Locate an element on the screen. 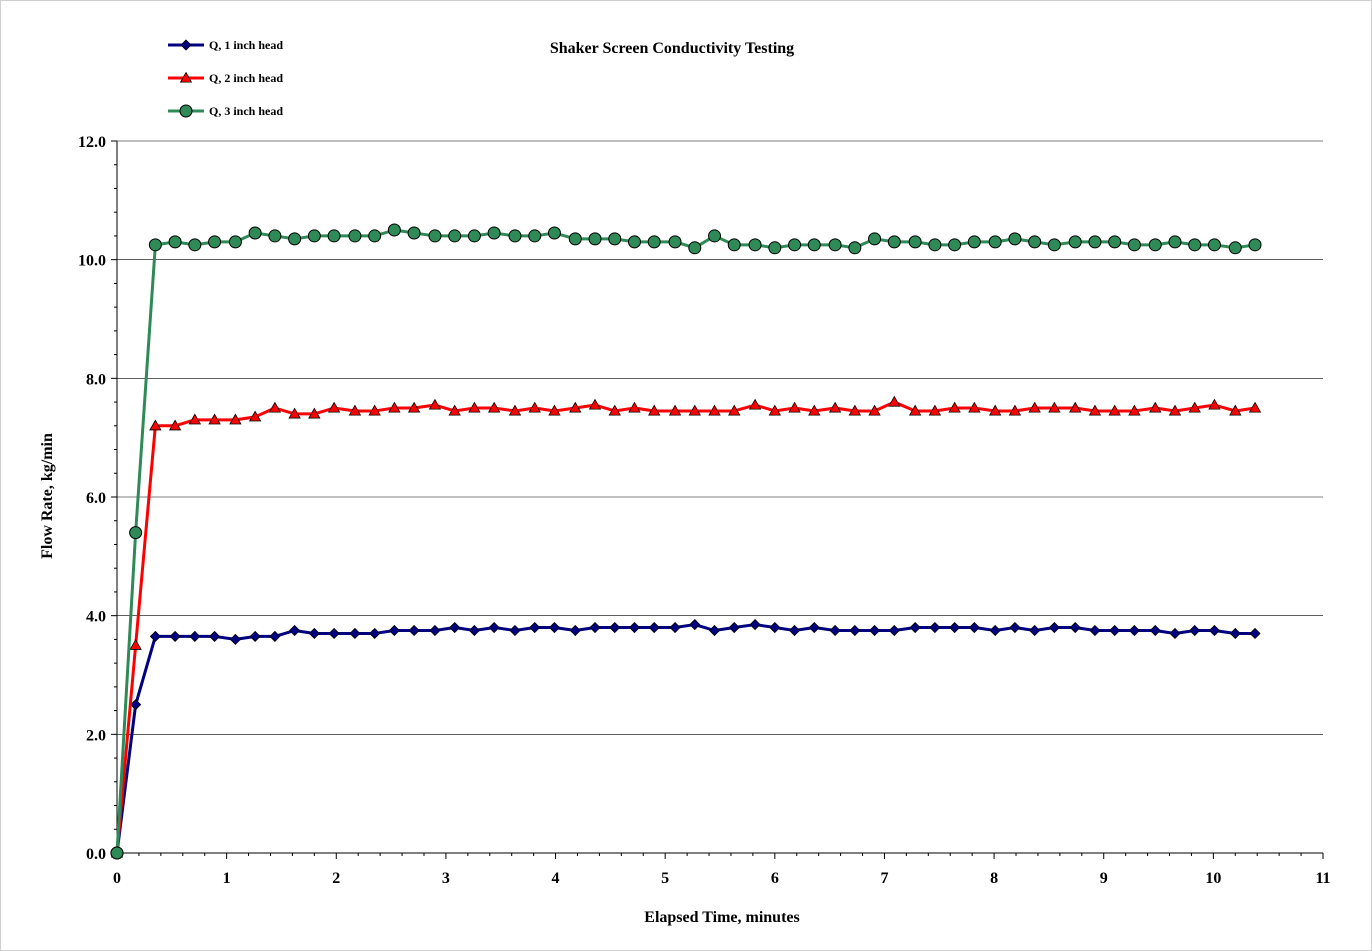  y-tick-label: 2.0 is located at coordinates (96, 735).